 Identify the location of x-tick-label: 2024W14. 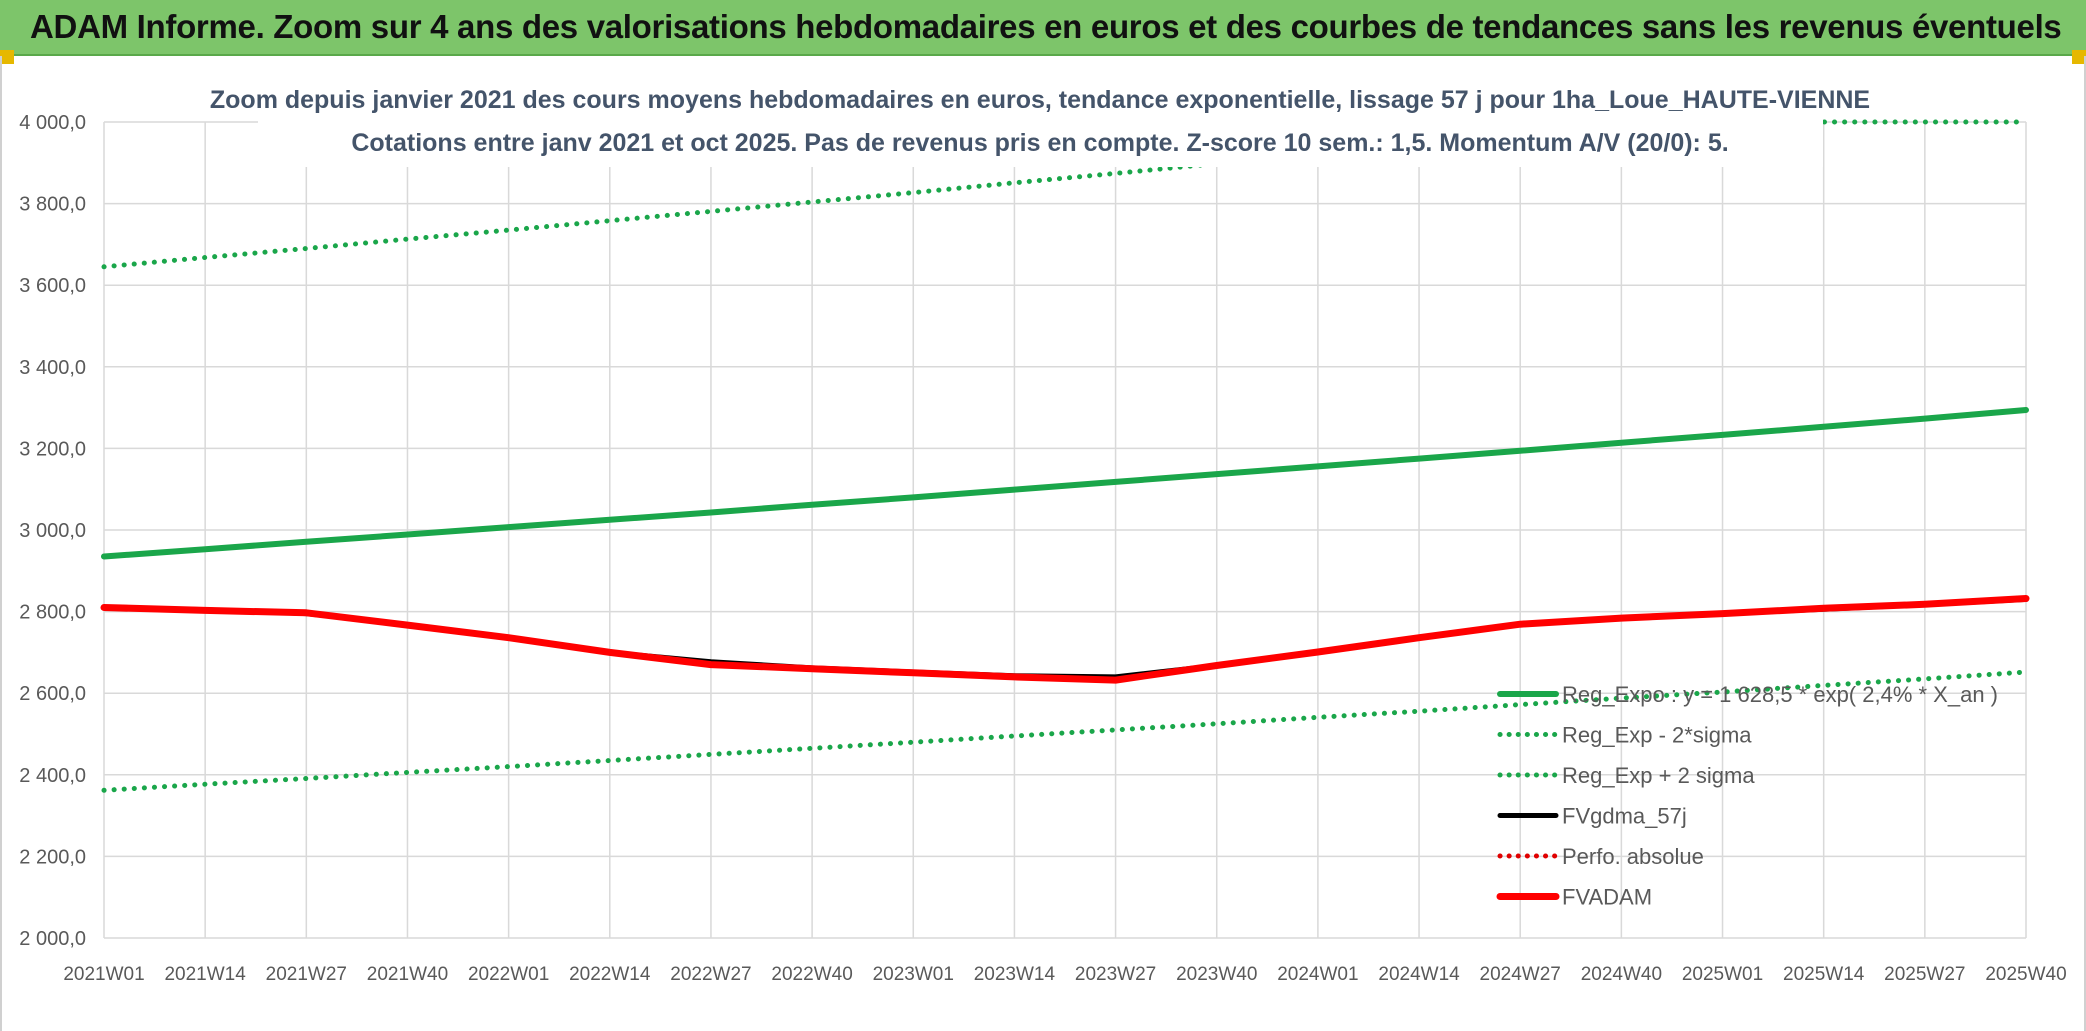
(1419, 974).